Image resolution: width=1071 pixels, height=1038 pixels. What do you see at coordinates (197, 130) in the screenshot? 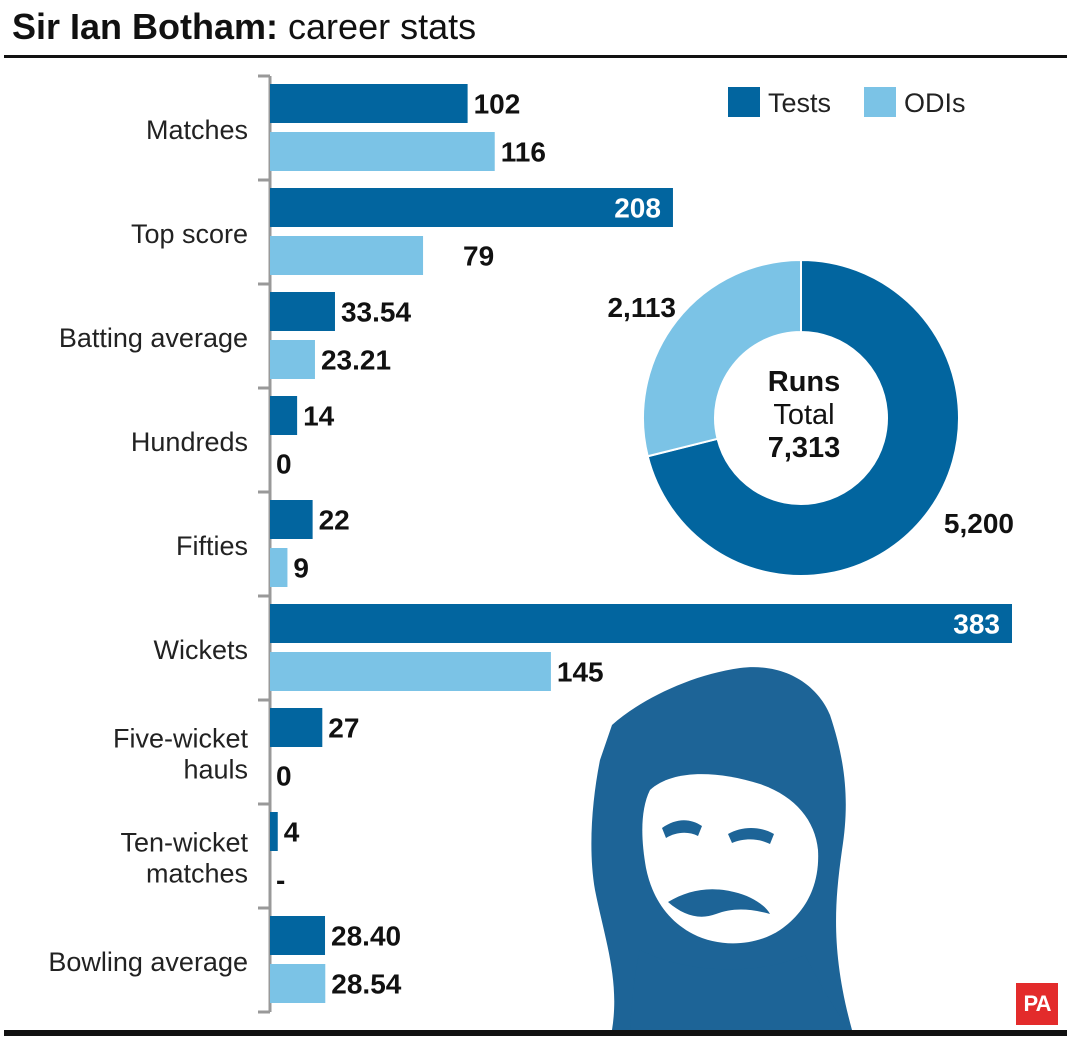
I see `category-label: Matches` at bounding box center [197, 130].